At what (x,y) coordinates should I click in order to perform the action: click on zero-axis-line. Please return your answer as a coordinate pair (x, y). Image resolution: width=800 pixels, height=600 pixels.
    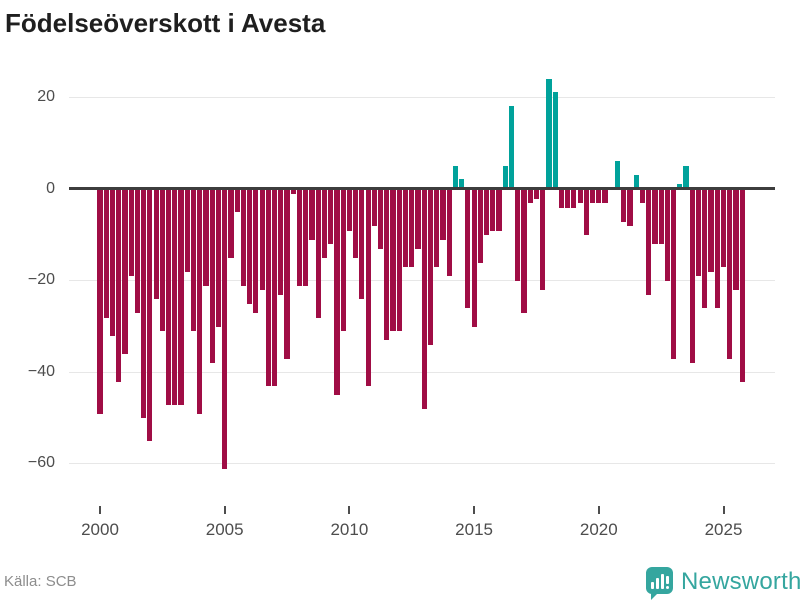
    Looking at the image, I should click on (422, 188).